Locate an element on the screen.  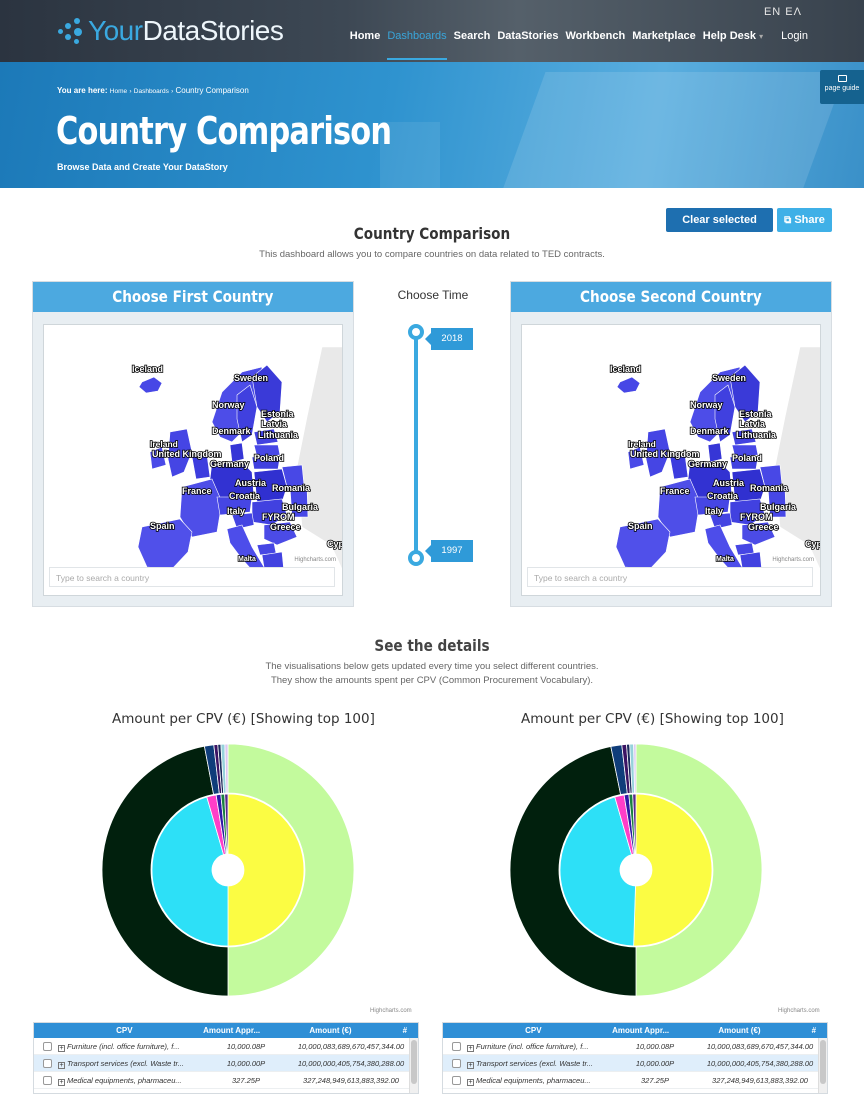
nav-home: Home is located at coordinates (365, 36).